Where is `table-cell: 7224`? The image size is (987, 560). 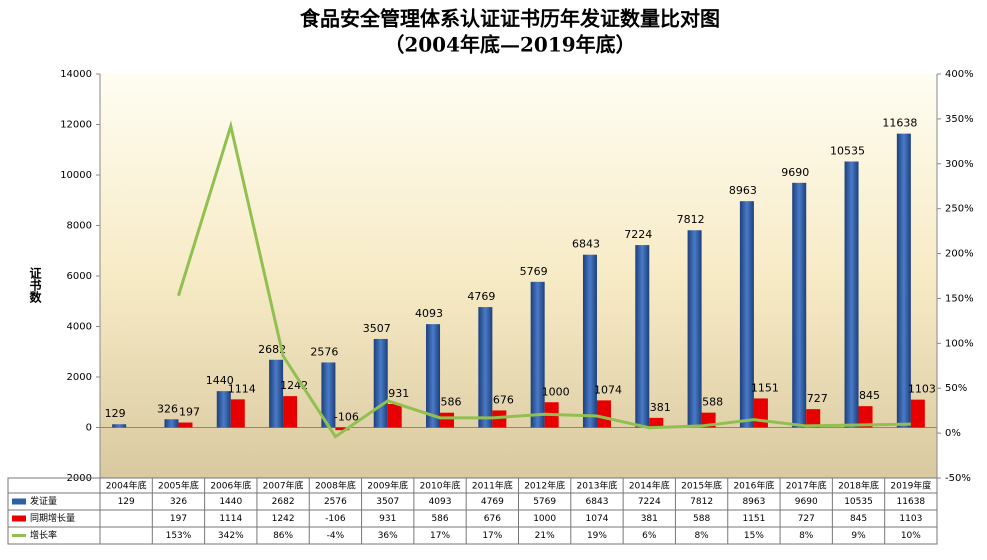 table-cell: 7224 is located at coordinates (649, 502).